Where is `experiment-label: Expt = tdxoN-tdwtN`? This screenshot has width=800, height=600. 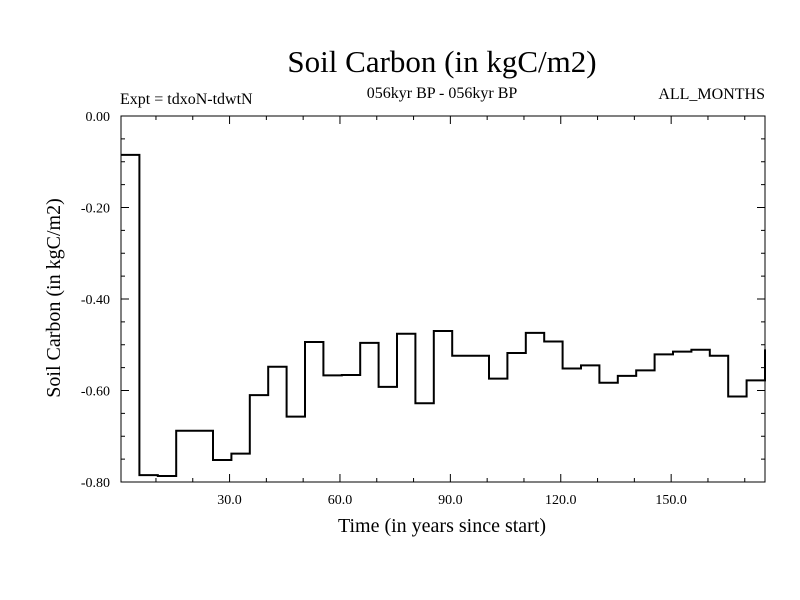 experiment-label: Expt = tdxoN-tdwtN is located at coordinates (186, 99).